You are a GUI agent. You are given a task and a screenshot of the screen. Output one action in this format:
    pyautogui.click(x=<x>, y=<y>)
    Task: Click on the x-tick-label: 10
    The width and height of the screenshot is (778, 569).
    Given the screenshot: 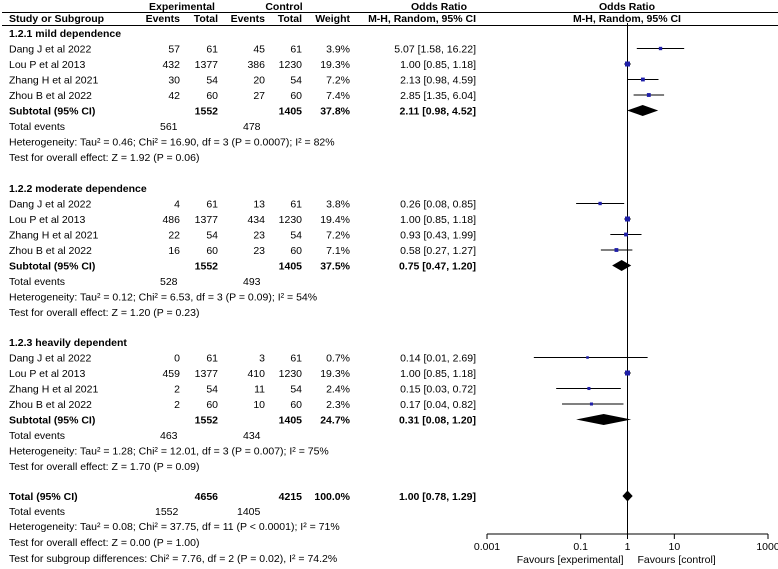 What is the action you would take?
    pyautogui.click(x=674, y=547)
    